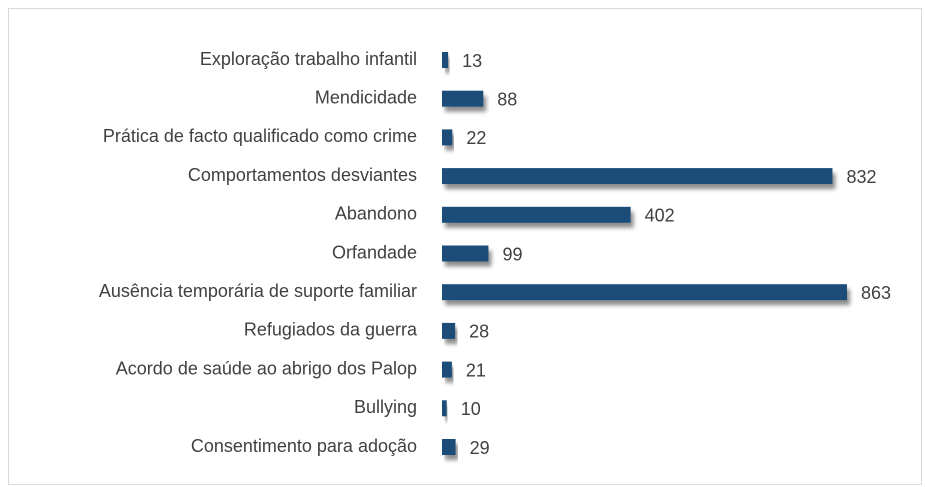  Describe the element at coordinates (308, 59) in the screenshot. I see `category-label: Exploração trabalho infantil` at that location.